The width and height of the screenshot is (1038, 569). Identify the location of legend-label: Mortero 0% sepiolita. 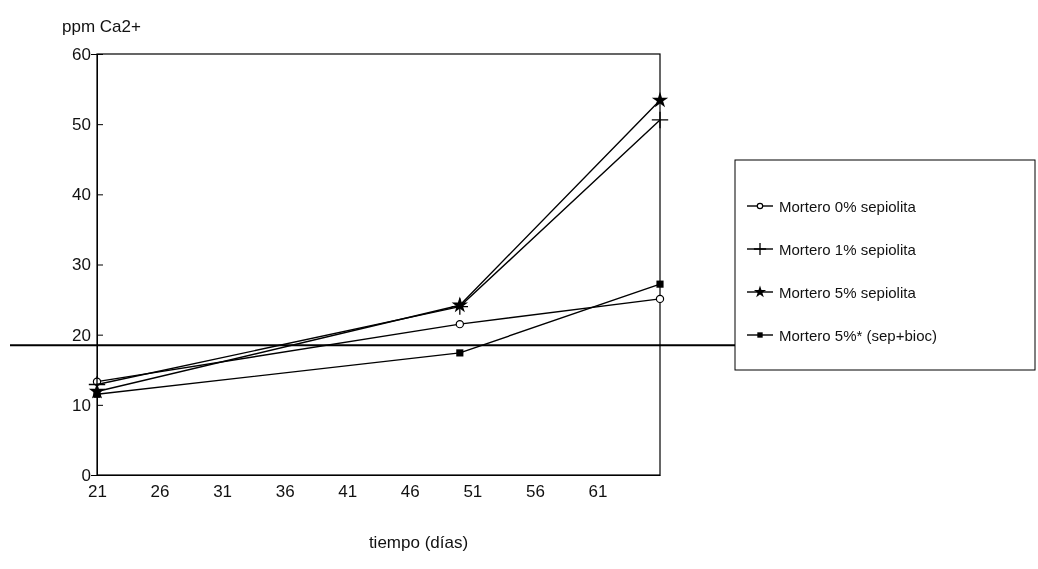
(848, 206).